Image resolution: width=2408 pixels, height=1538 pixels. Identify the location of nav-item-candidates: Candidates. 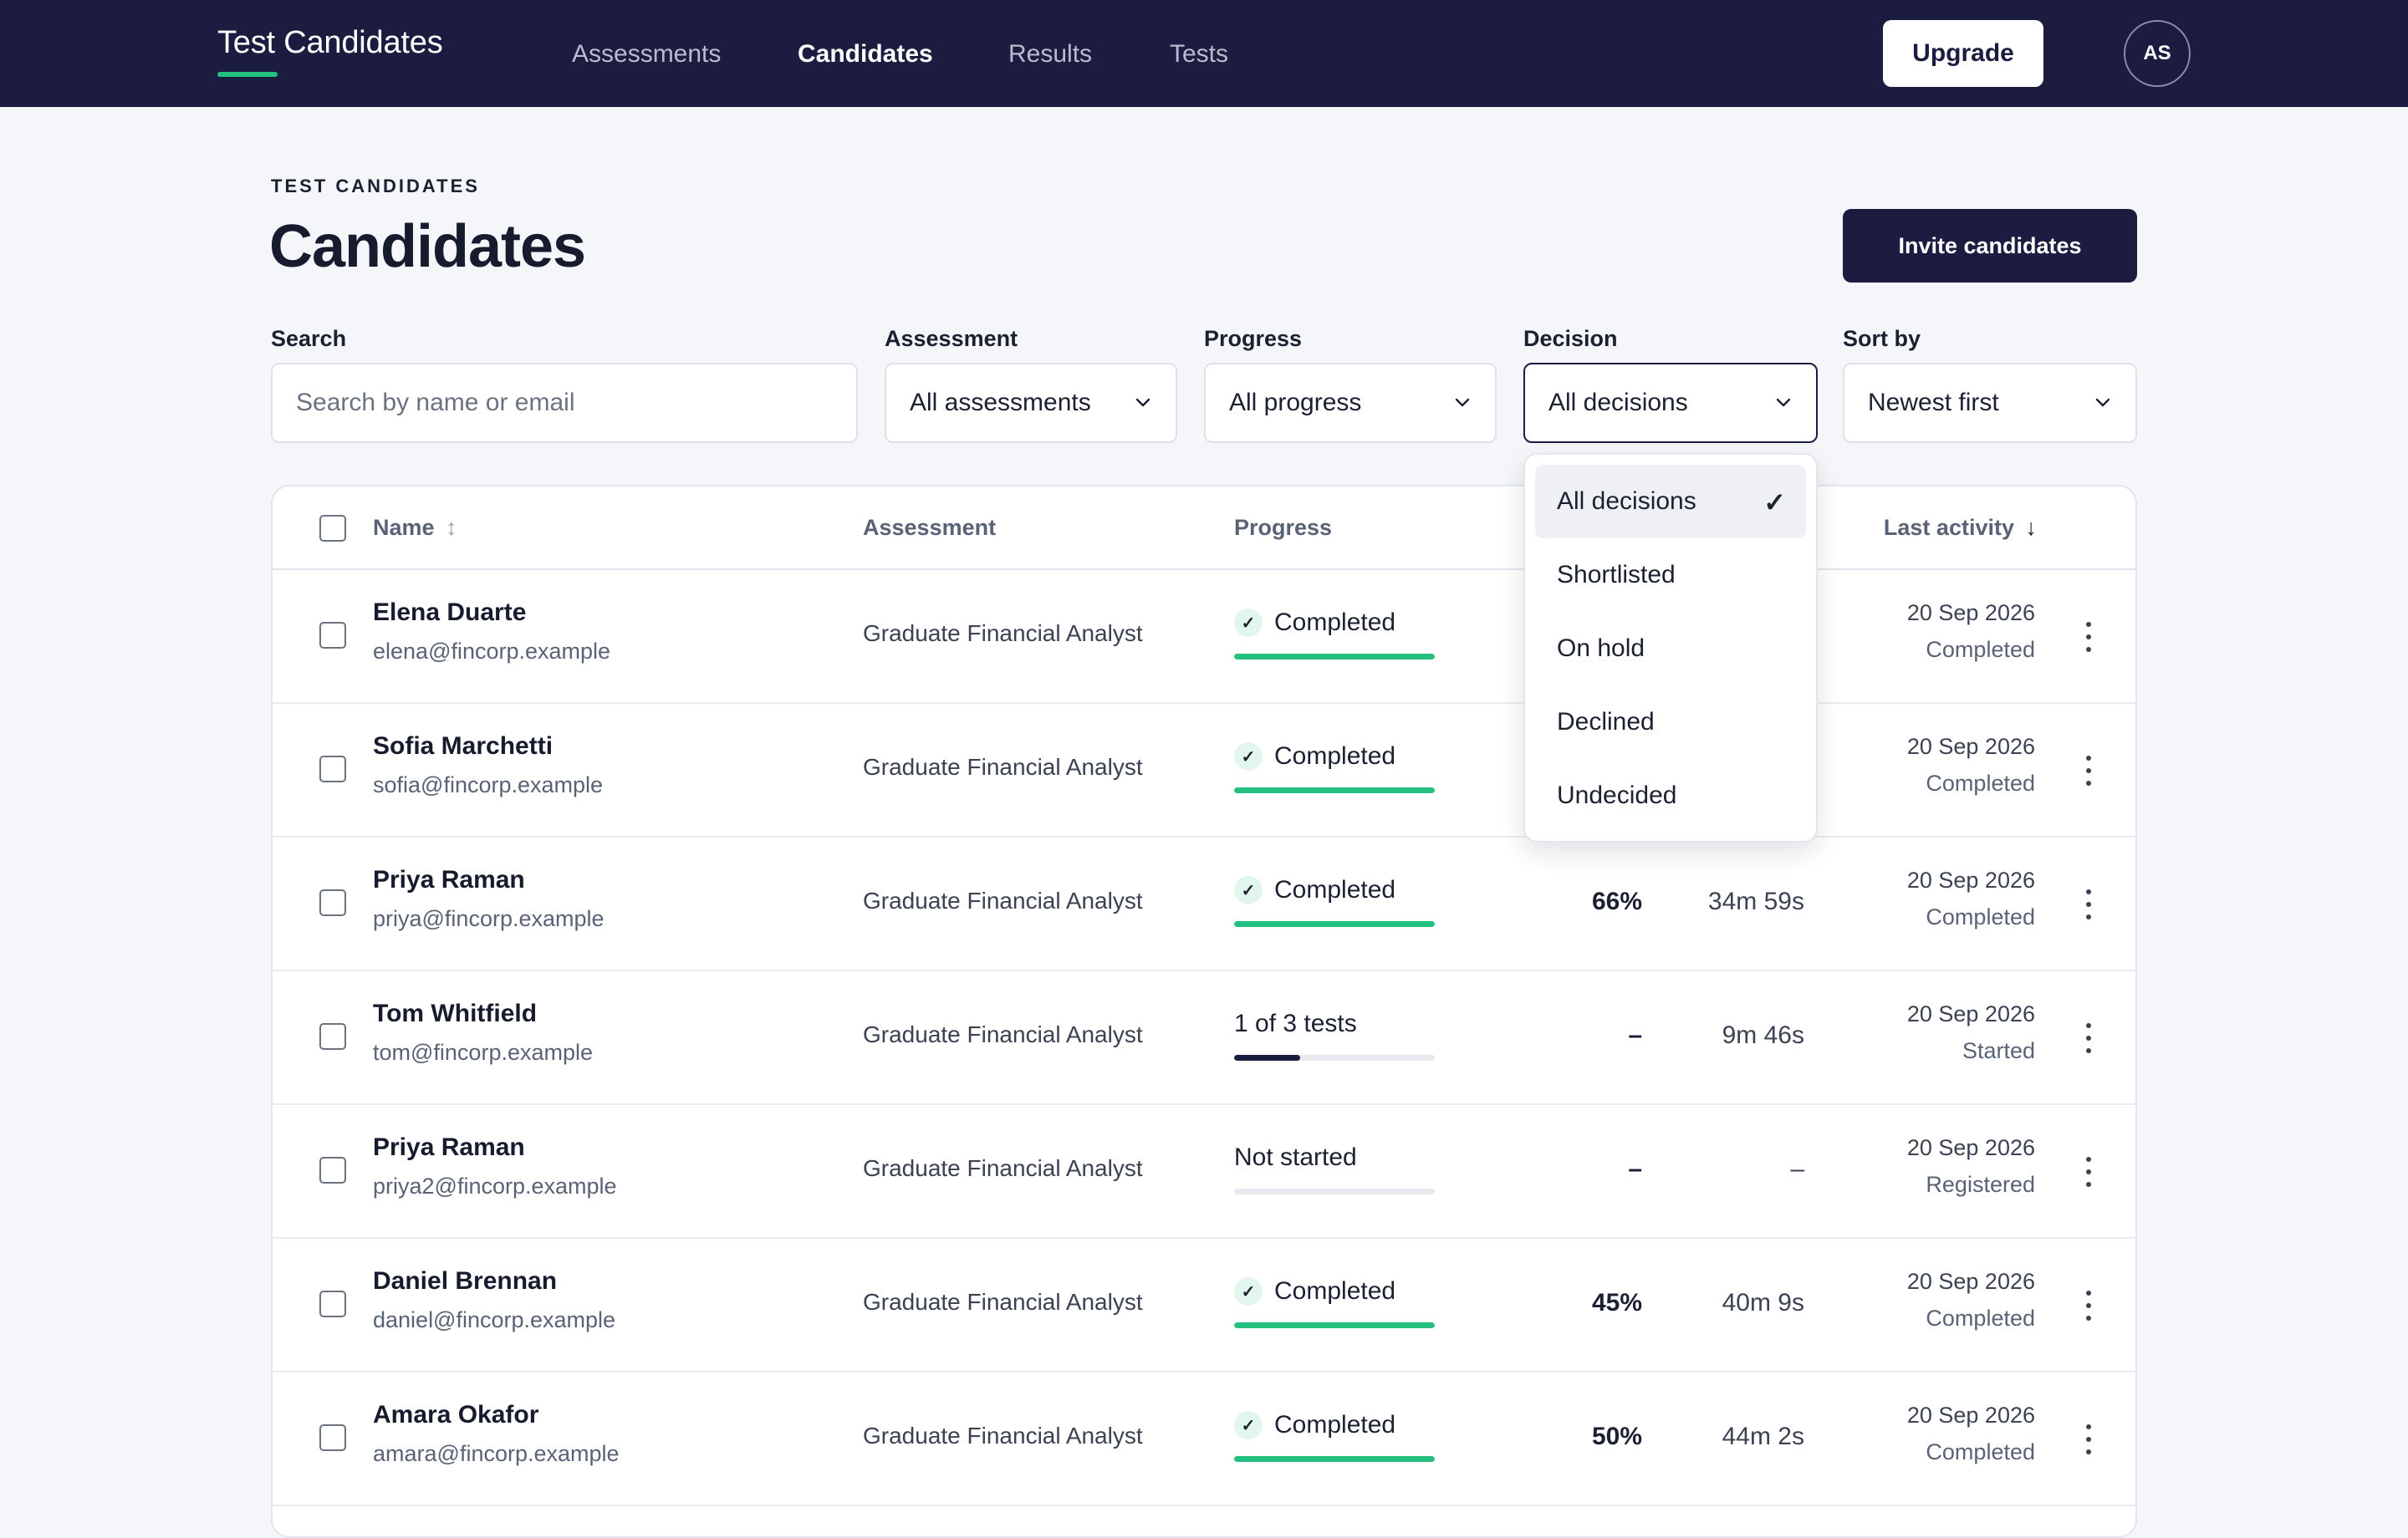
(865, 54).